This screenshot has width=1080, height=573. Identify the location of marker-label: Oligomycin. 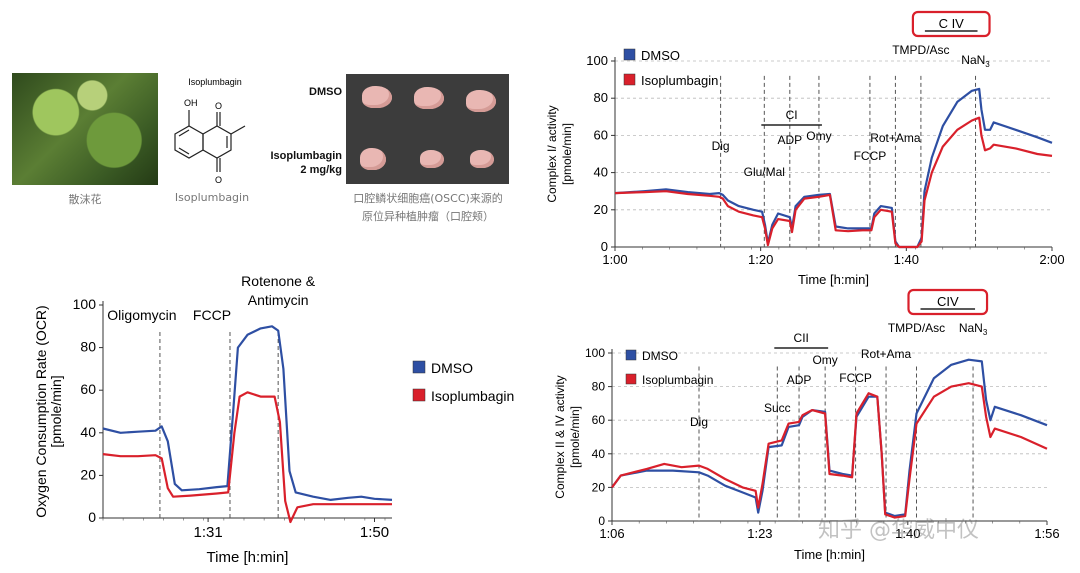
(141, 315).